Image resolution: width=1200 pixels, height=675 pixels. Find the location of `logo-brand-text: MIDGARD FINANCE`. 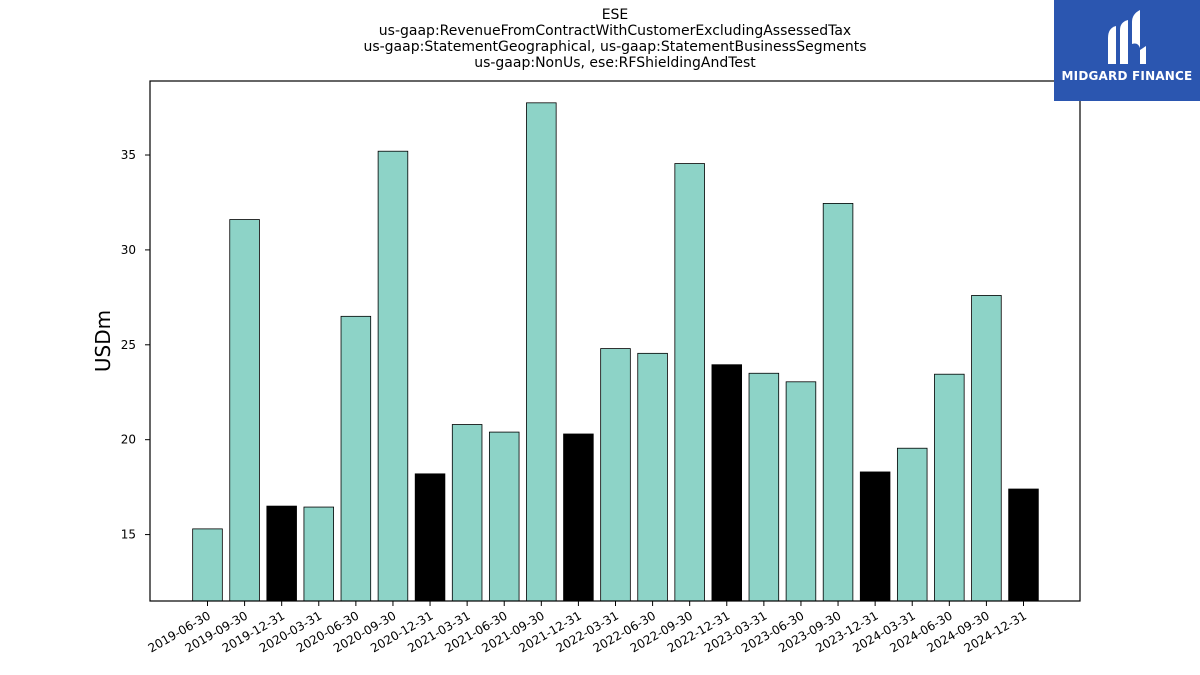

logo-brand-text: MIDGARD FINANCE is located at coordinates (1127, 76).